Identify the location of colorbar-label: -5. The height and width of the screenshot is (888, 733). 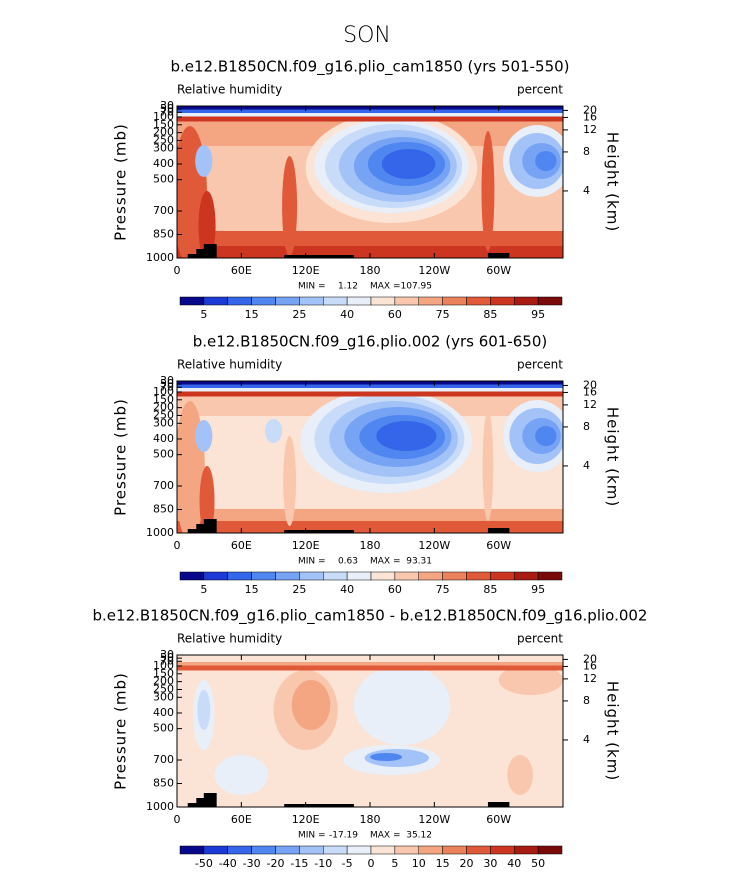
(347, 863).